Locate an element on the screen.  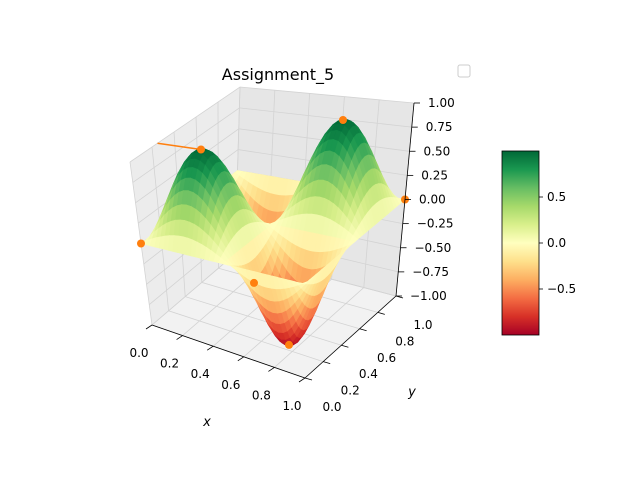
x-tick-label: 0.2 is located at coordinates (169, 364).